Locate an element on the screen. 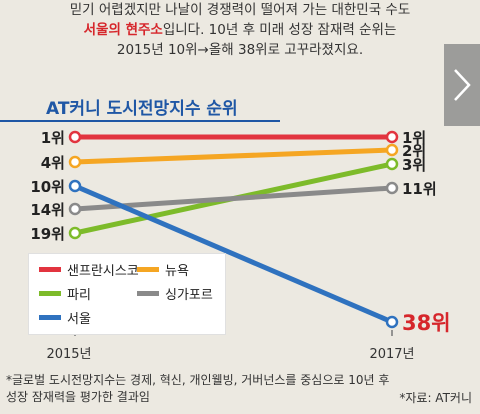  end-label-4: 38위 is located at coordinates (426, 323).